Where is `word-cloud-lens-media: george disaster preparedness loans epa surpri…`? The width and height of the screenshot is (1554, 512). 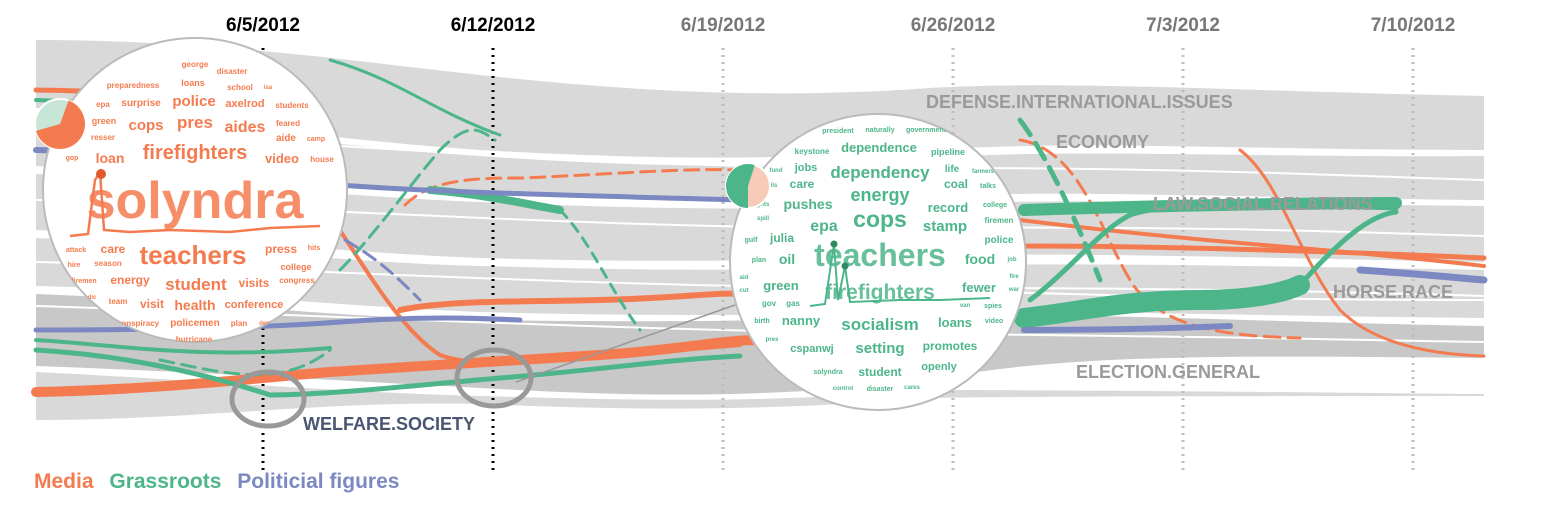 word-cloud-lens-media: george disaster preparedness loans epa surpri… is located at coordinates (191, 190).